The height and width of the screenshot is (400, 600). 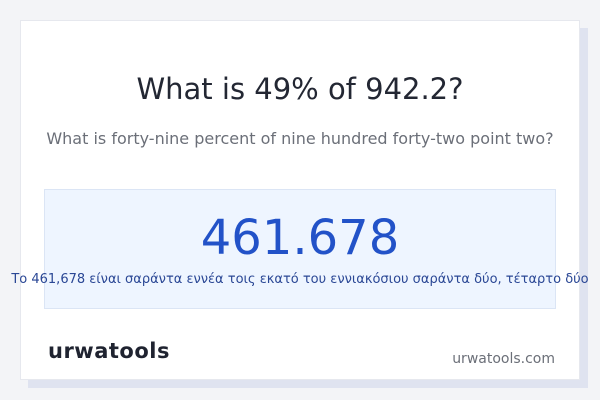 I want to click on site-link: urwatools.com, so click(x=503, y=359).